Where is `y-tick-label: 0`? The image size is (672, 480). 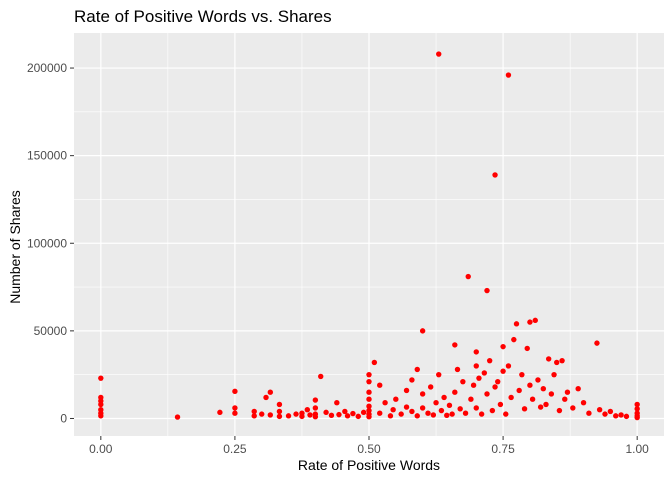
y-tick-label: 0 is located at coordinates (63, 418).